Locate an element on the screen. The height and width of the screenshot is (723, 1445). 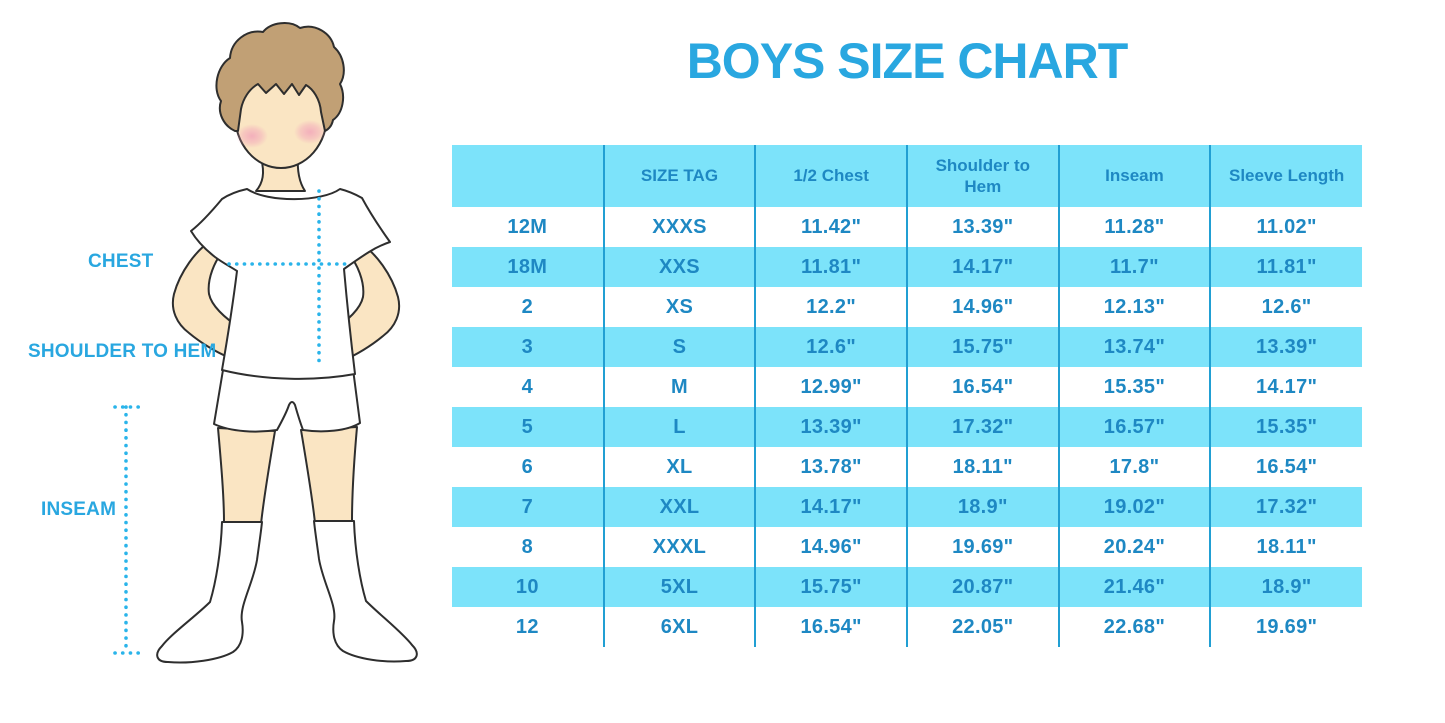
table-row: 10 5XL 15.75" 20.87" 21.46" 18.9" is located at coordinates (907, 587).